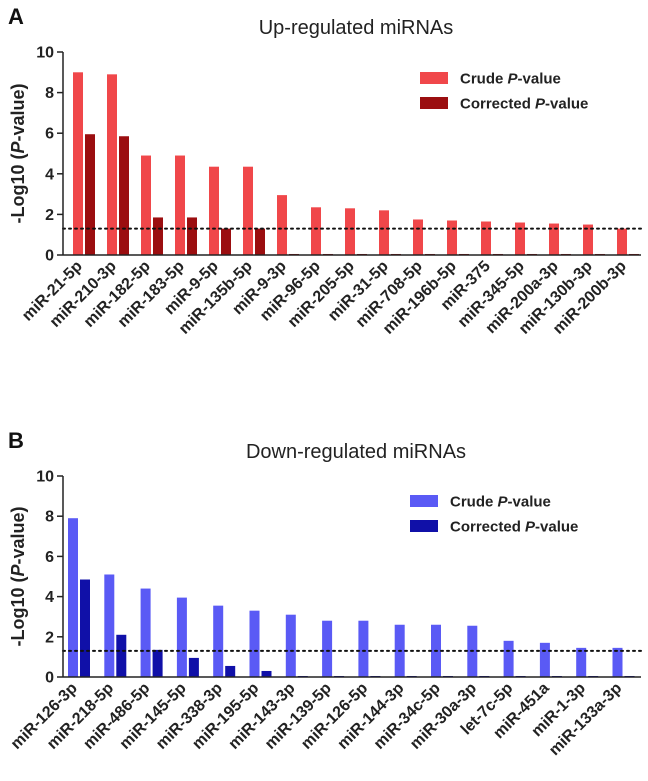 This screenshot has width=648, height=781. What do you see at coordinates (16, 16) in the screenshot?
I see `panel-letter: A` at bounding box center [16, 16].